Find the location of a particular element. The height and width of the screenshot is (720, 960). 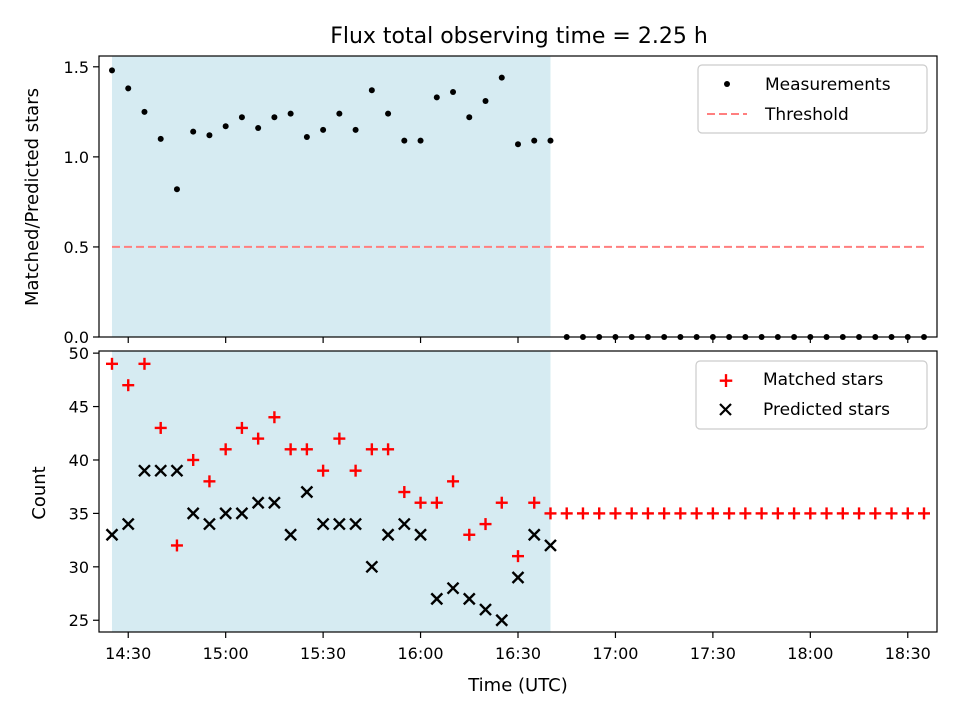

x-axis-label: Time (UTC) is located at coordinates (517, 685).